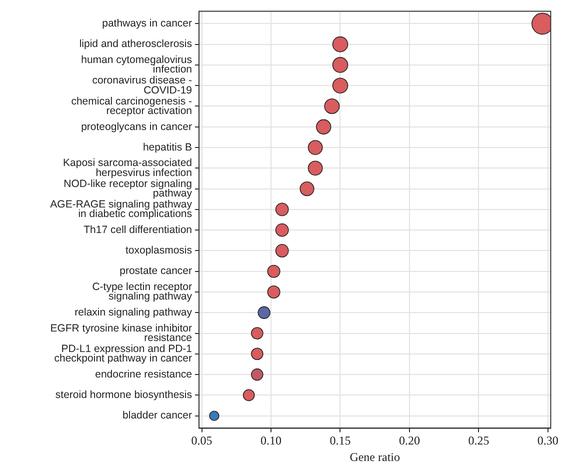  Describe the element at coordinates (123, 395) in the screenshot. I see `y-tick-label: steroid hormone biosynthesis` at that location.